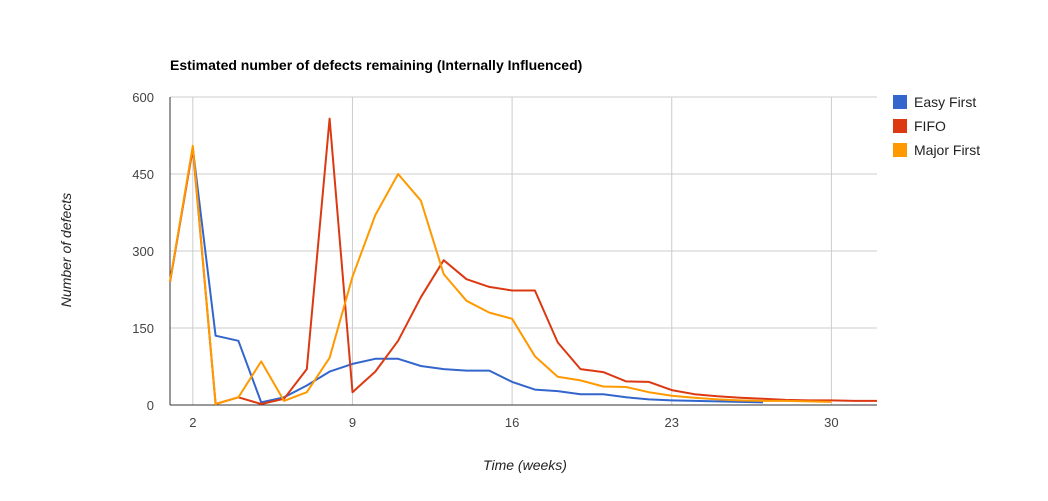 This screenshot has width=1048, height=501. I want to click on legend-label: Easy First, so click(945, 102).